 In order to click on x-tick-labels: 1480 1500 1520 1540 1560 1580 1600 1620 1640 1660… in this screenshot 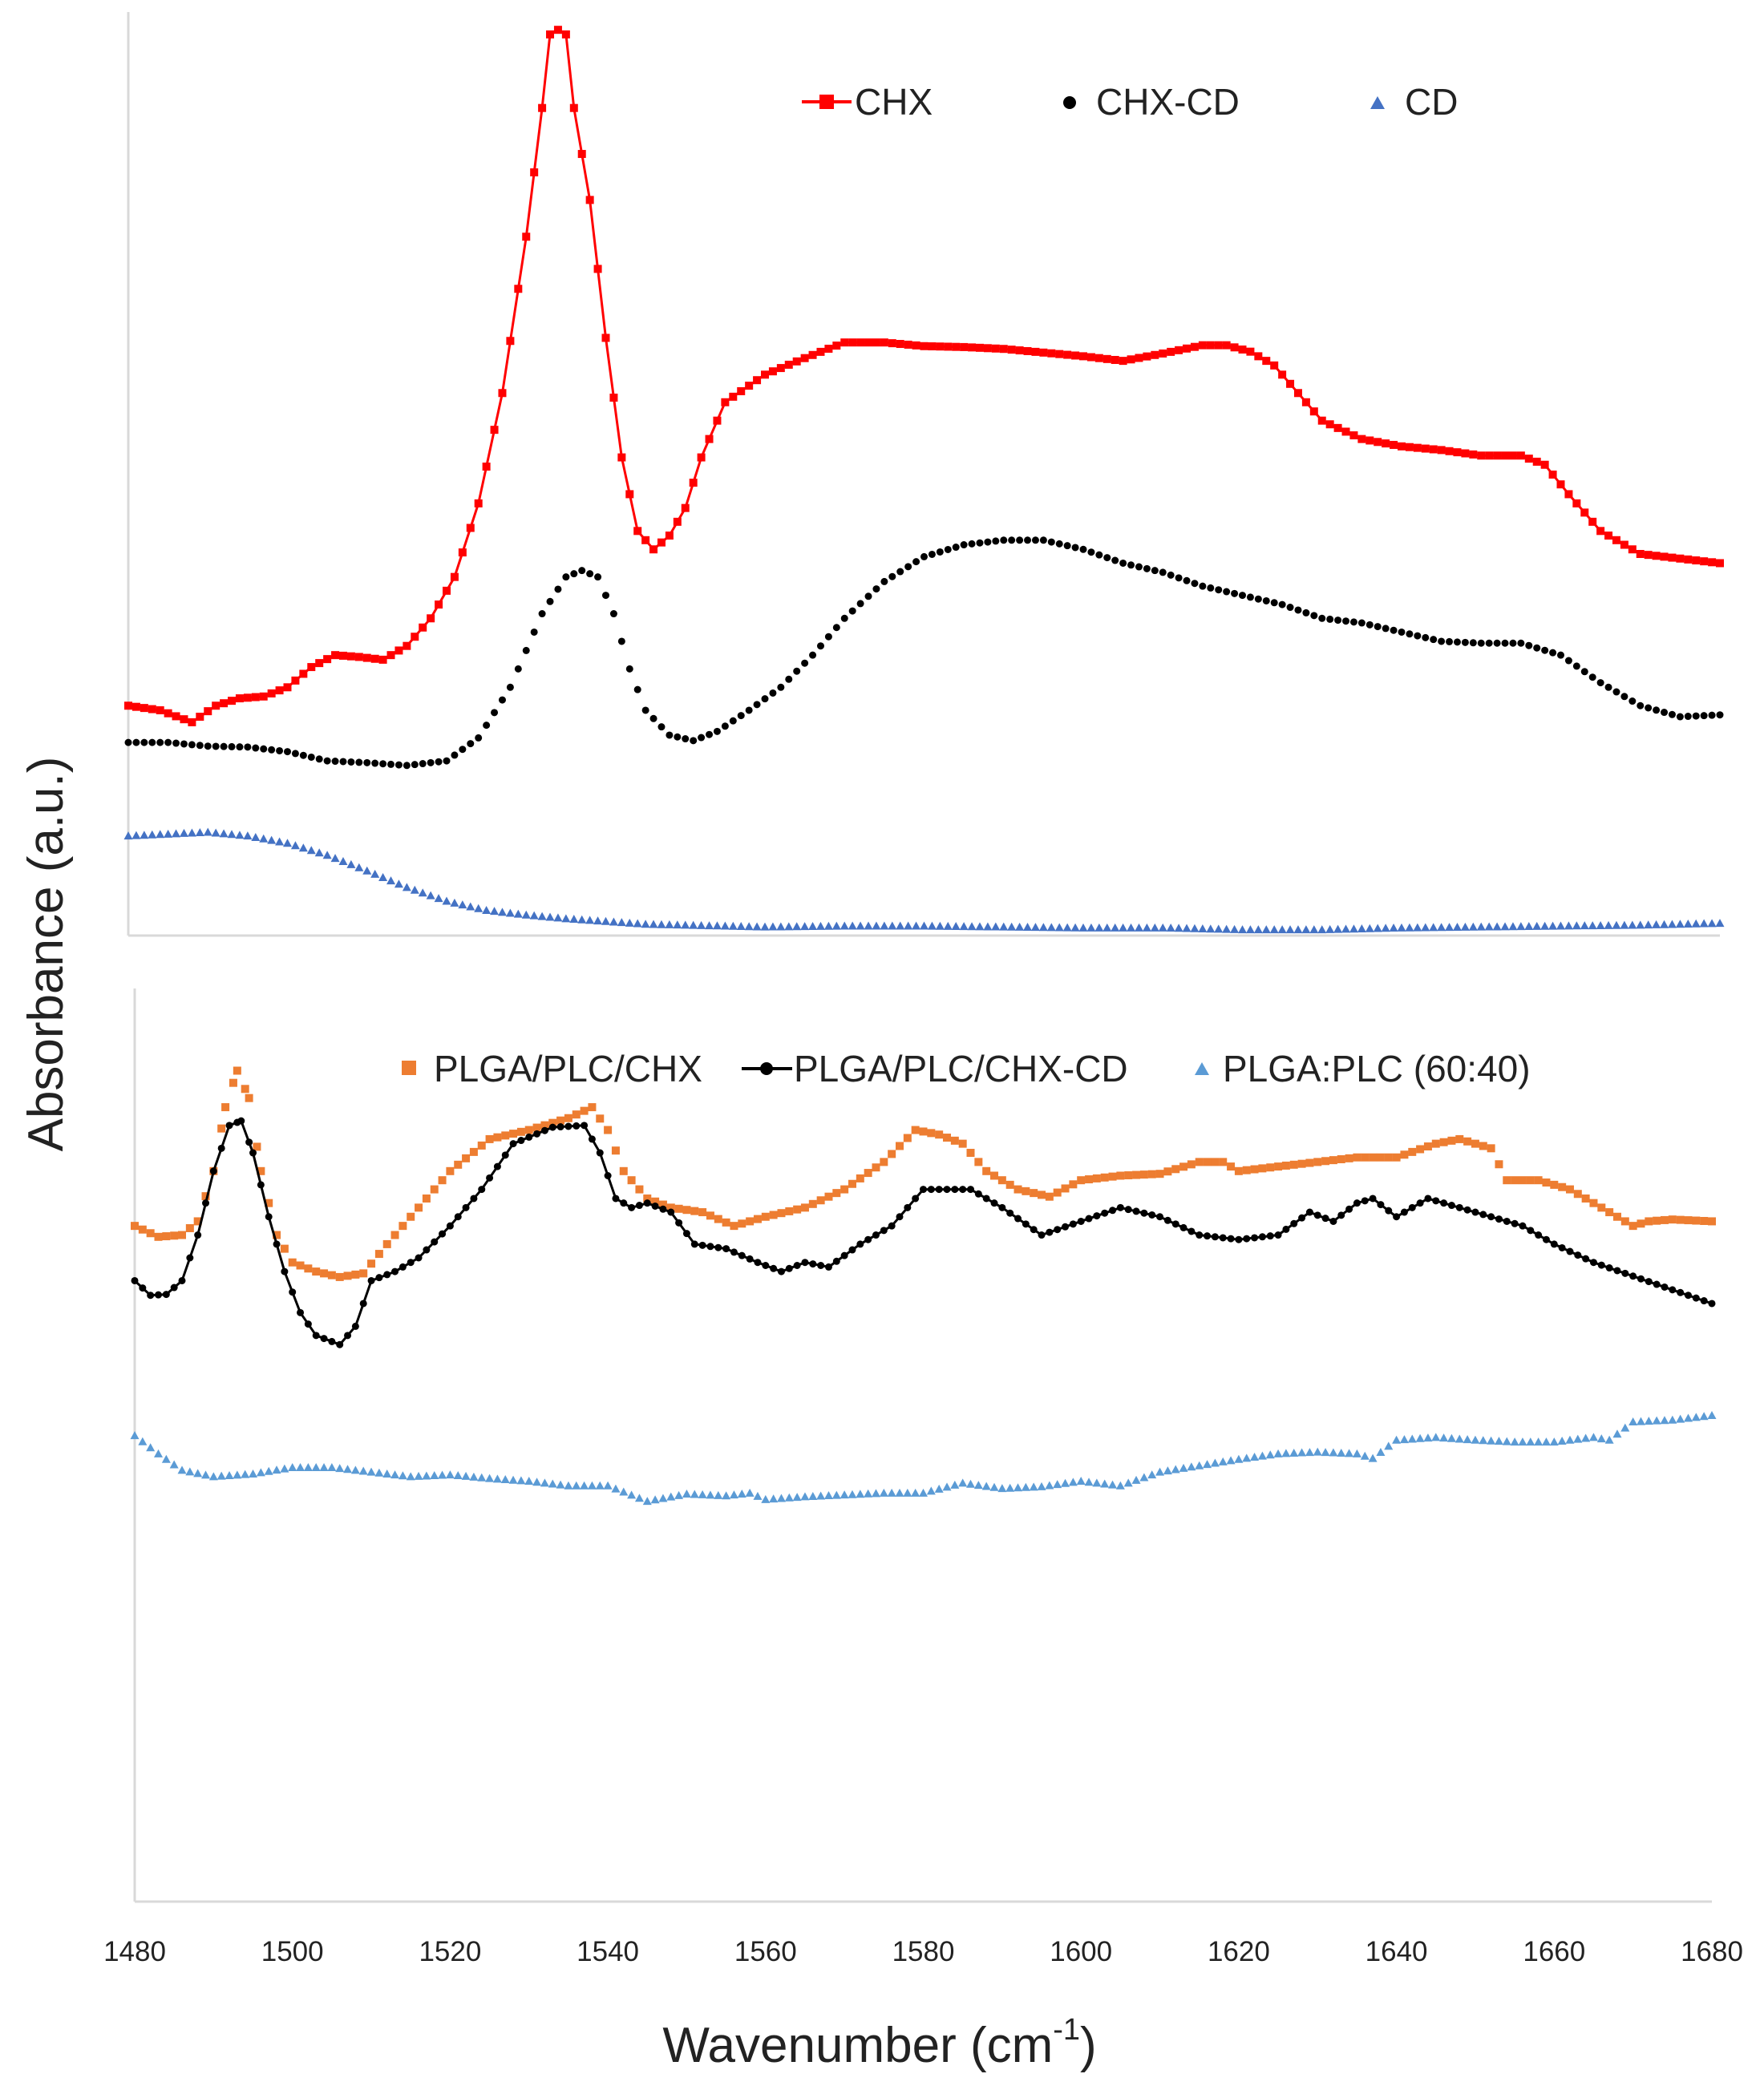, I will do `click(923, 1951)`.